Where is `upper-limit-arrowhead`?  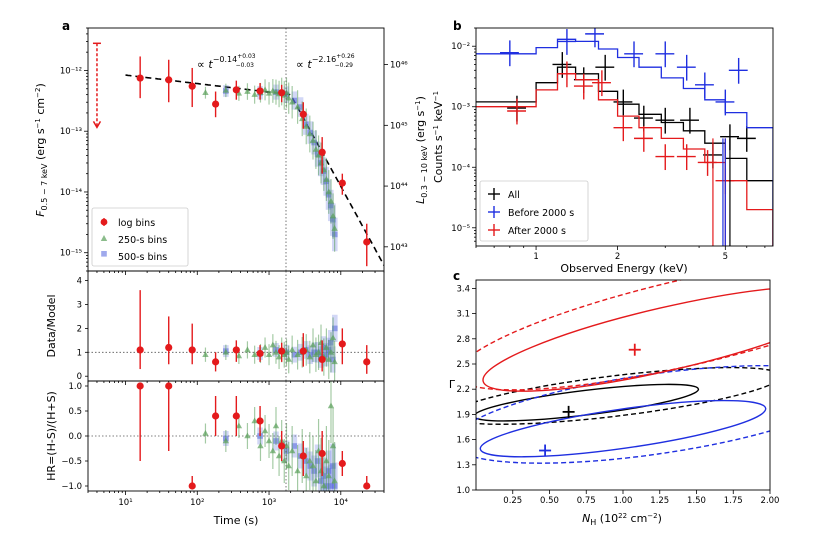 upper-limit-arrowhead is located at coordinates (97, 125).